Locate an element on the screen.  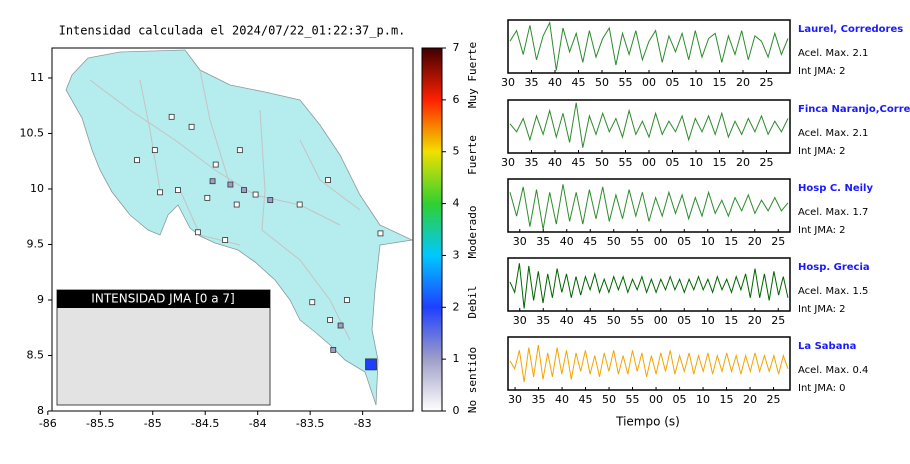
station-name: Laurel, Corredores is located at coordinates (850, 29).